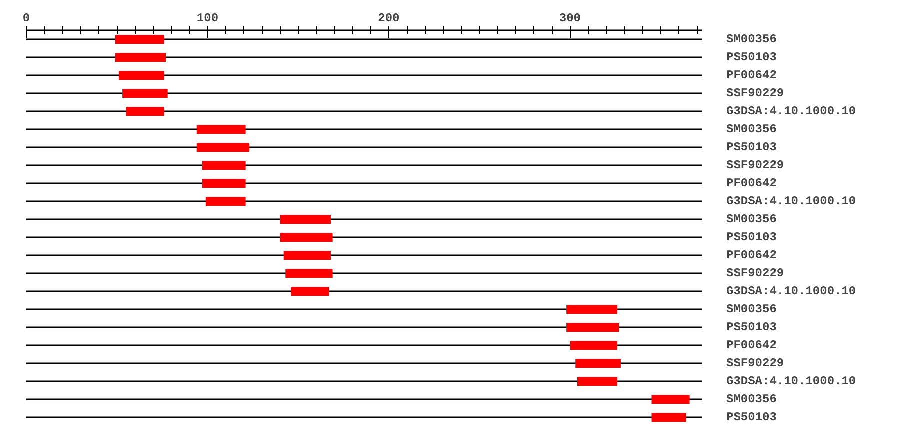  Describe the element at coordinates (207, 19) in the screenshot. I see `x-tick-label: 100` at that location.